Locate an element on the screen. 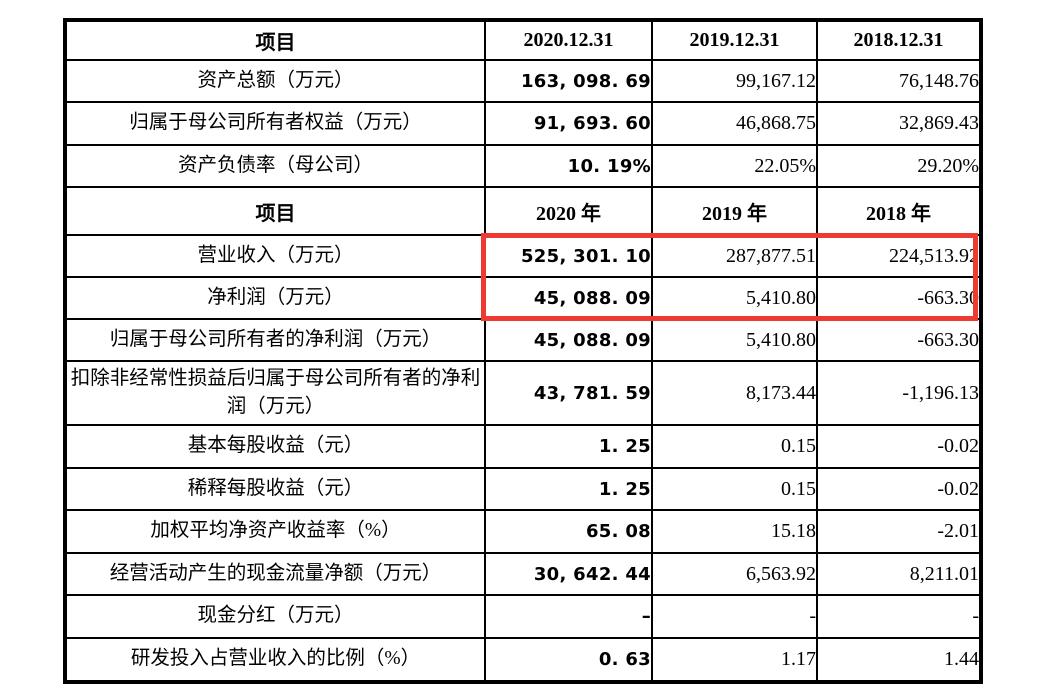  table-row-rd-ratio: 研发投入占营业收入的比例（%） 0. 63 1.17 1.44 is located at coordinates (523, 660).